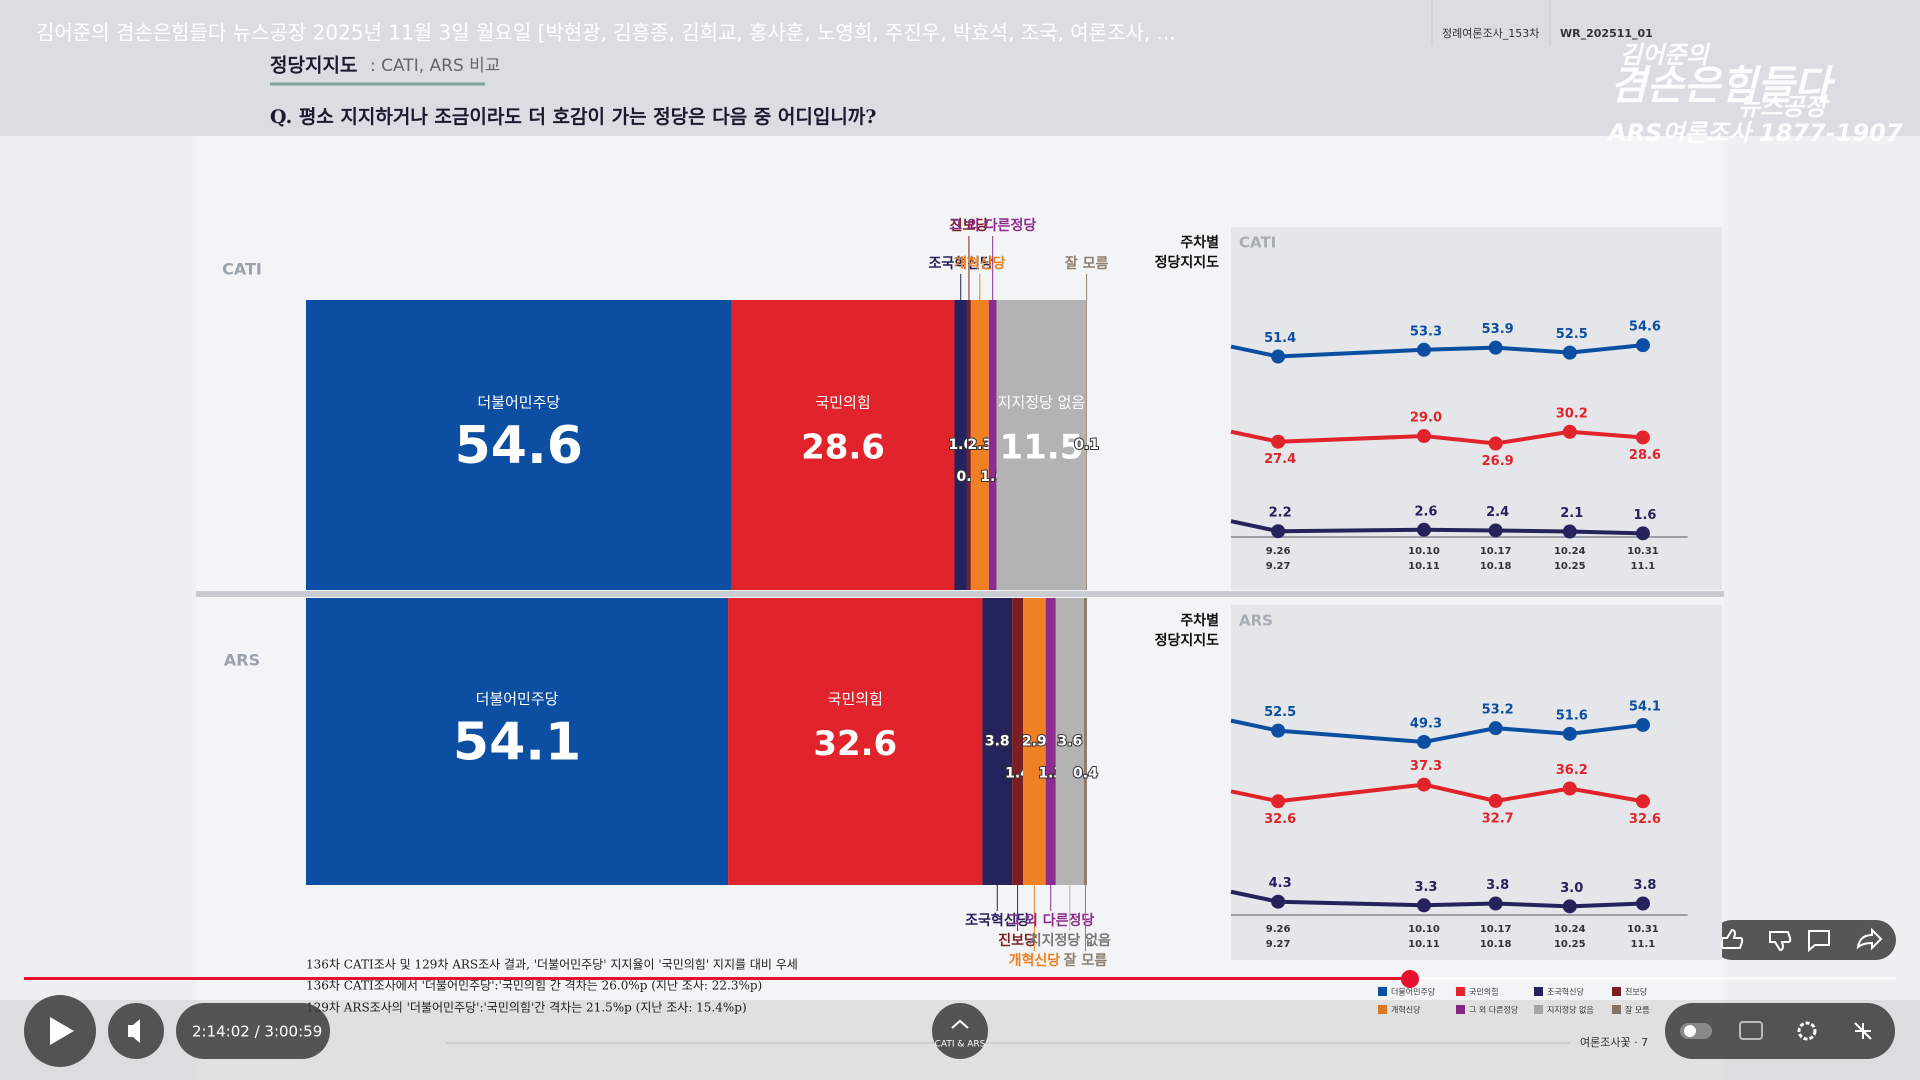 Image resolution: width=1920 pixels, height=1080 pixels. Describe the element at coordinates (1278, 551) in the screenshot. I see `x-tick-label: 9.26` at that location.